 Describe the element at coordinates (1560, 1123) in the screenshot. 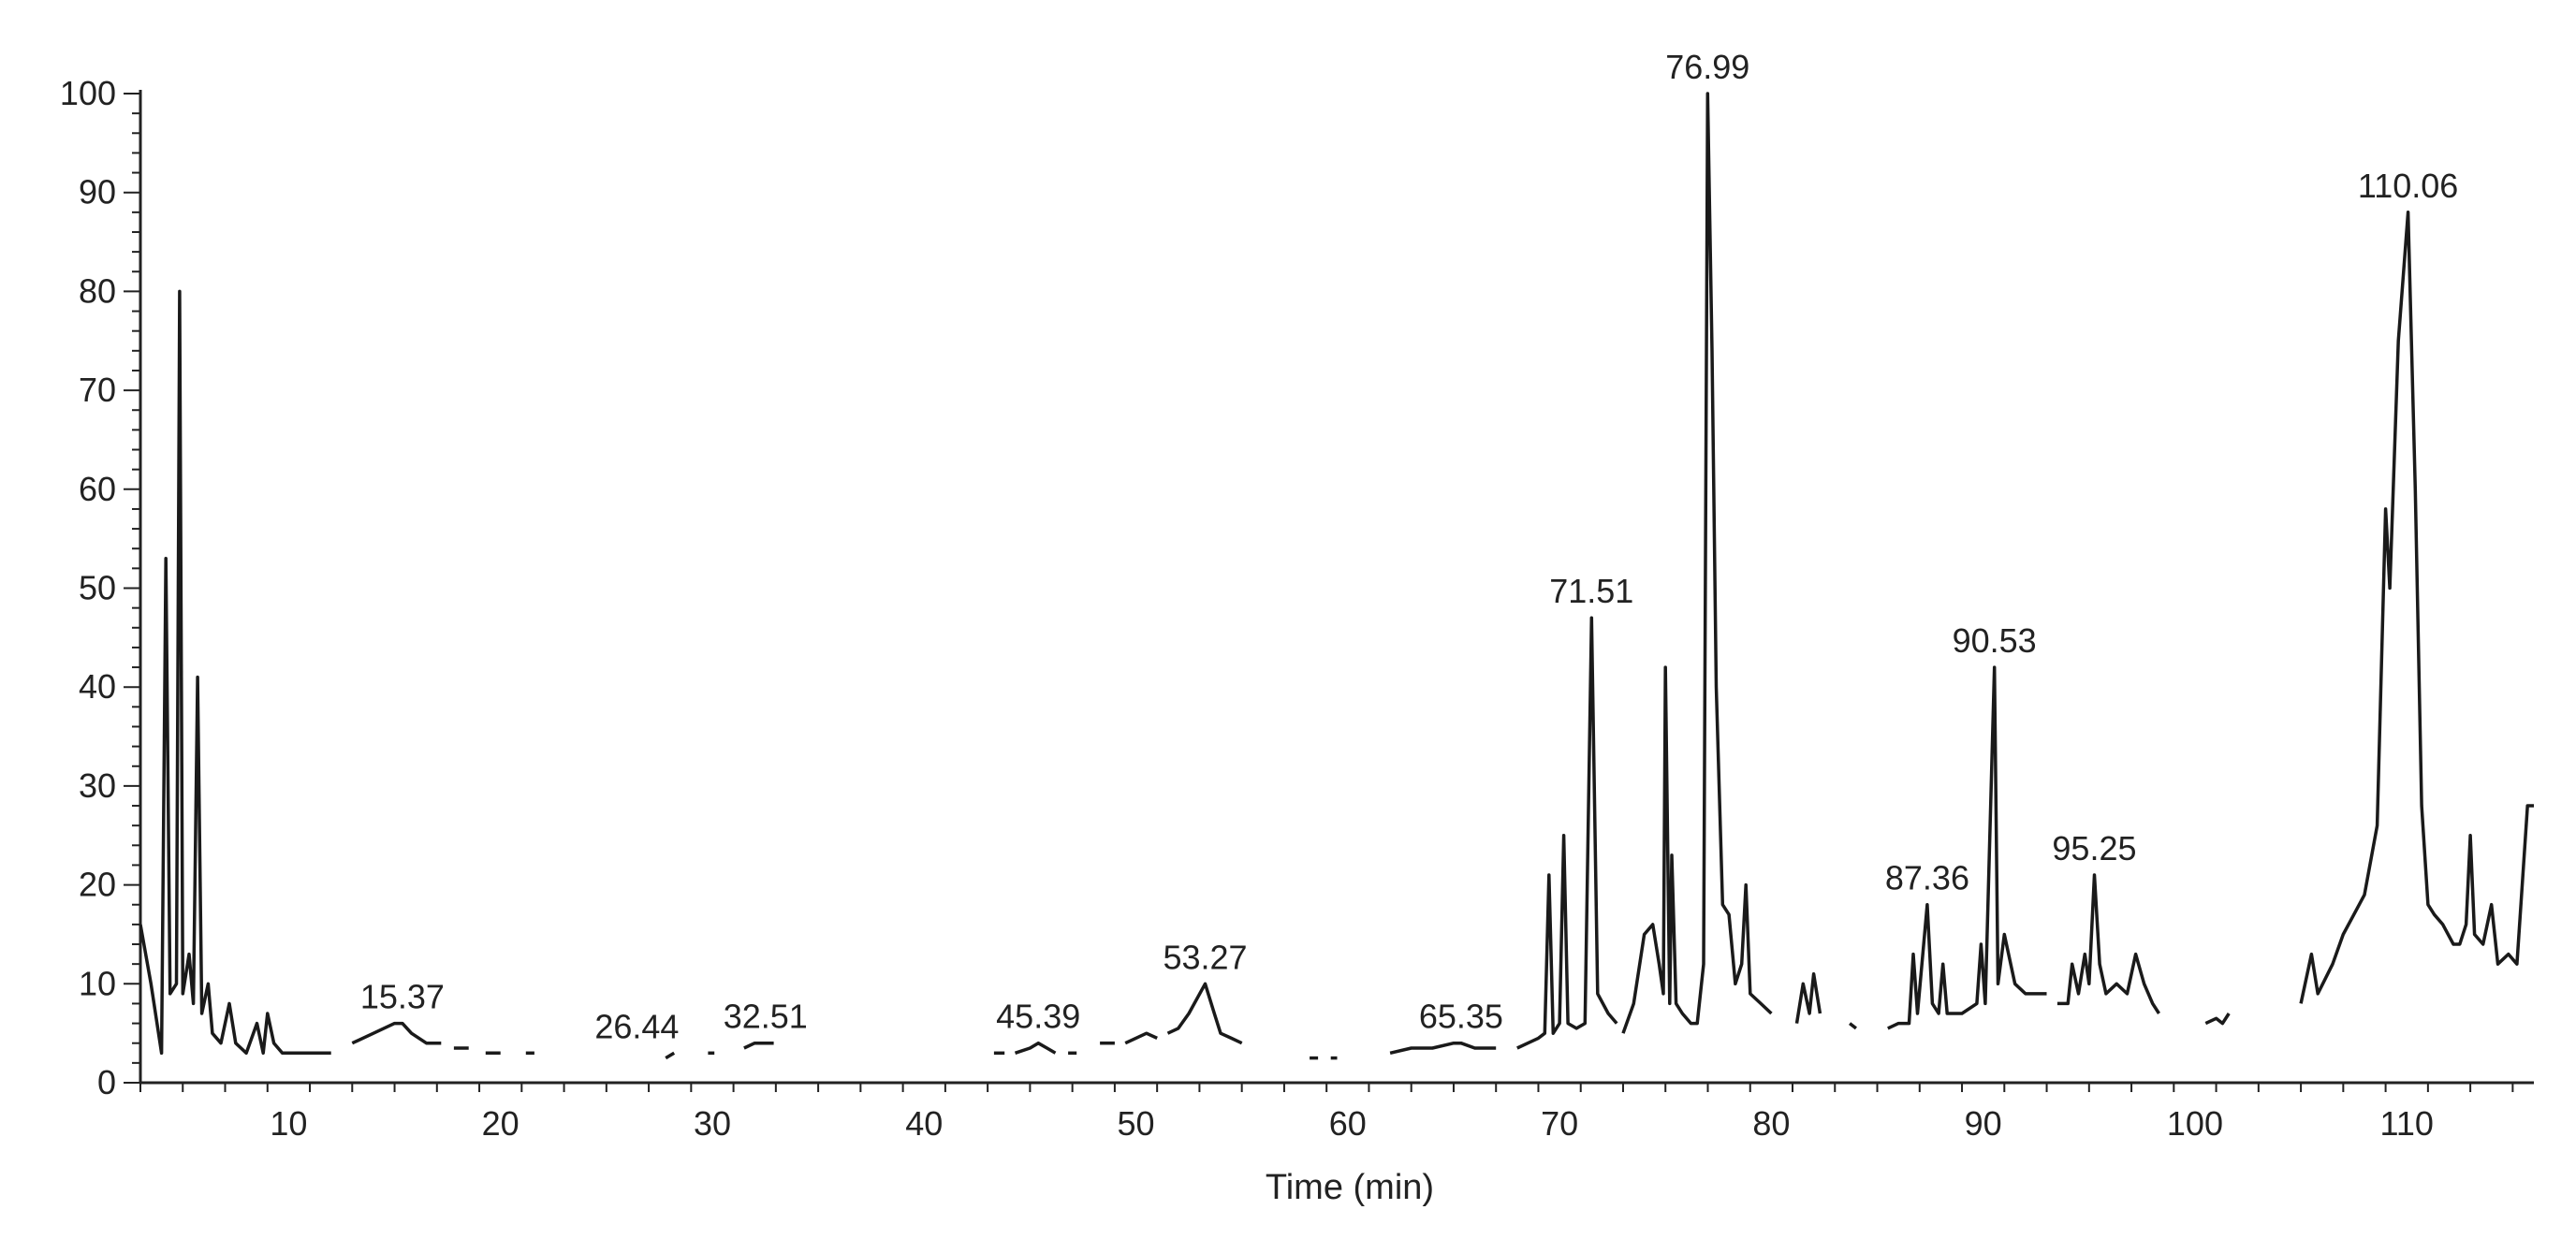

I see `x-tick-label: 70` at that location.